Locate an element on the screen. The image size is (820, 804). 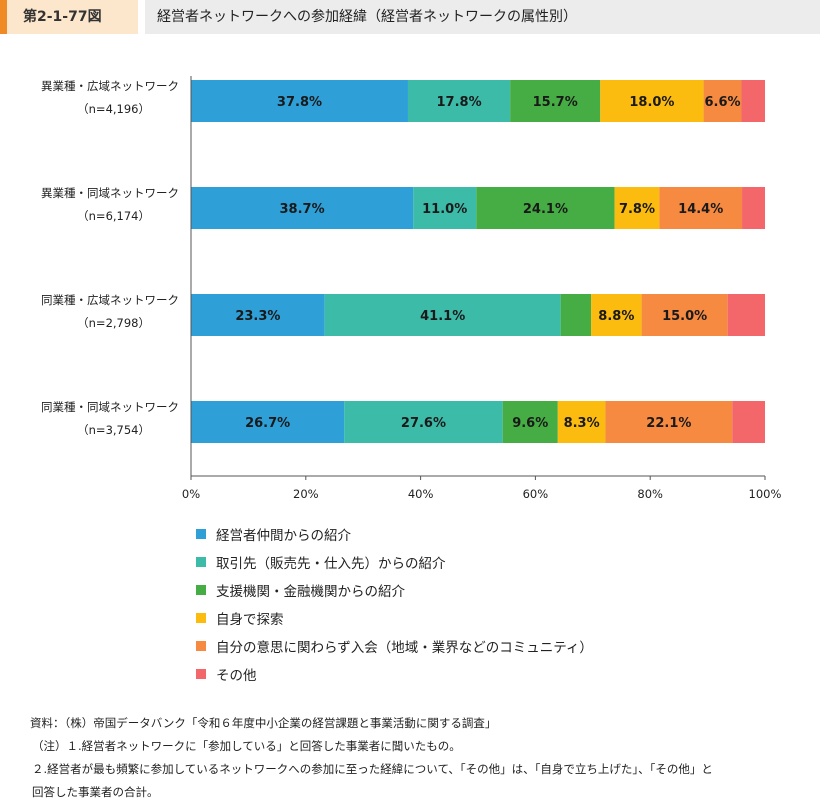
legend-label: 支援機関・金融機関からの紹介 is located at coordinates (310, 592).